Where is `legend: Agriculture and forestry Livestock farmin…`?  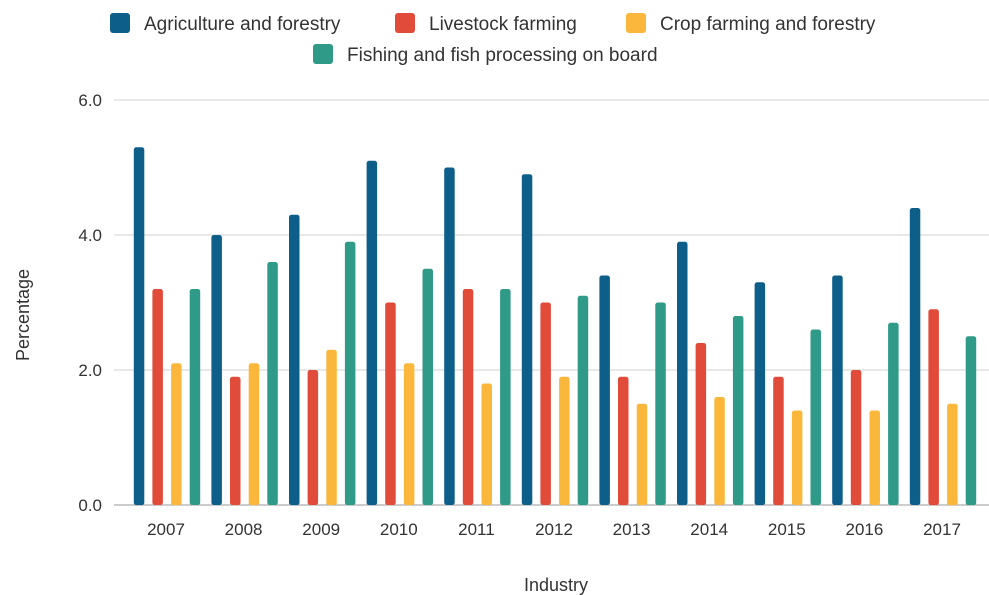 legend: Agriculture and forestry Livestock farmin… is located at coordinates (493, 39).